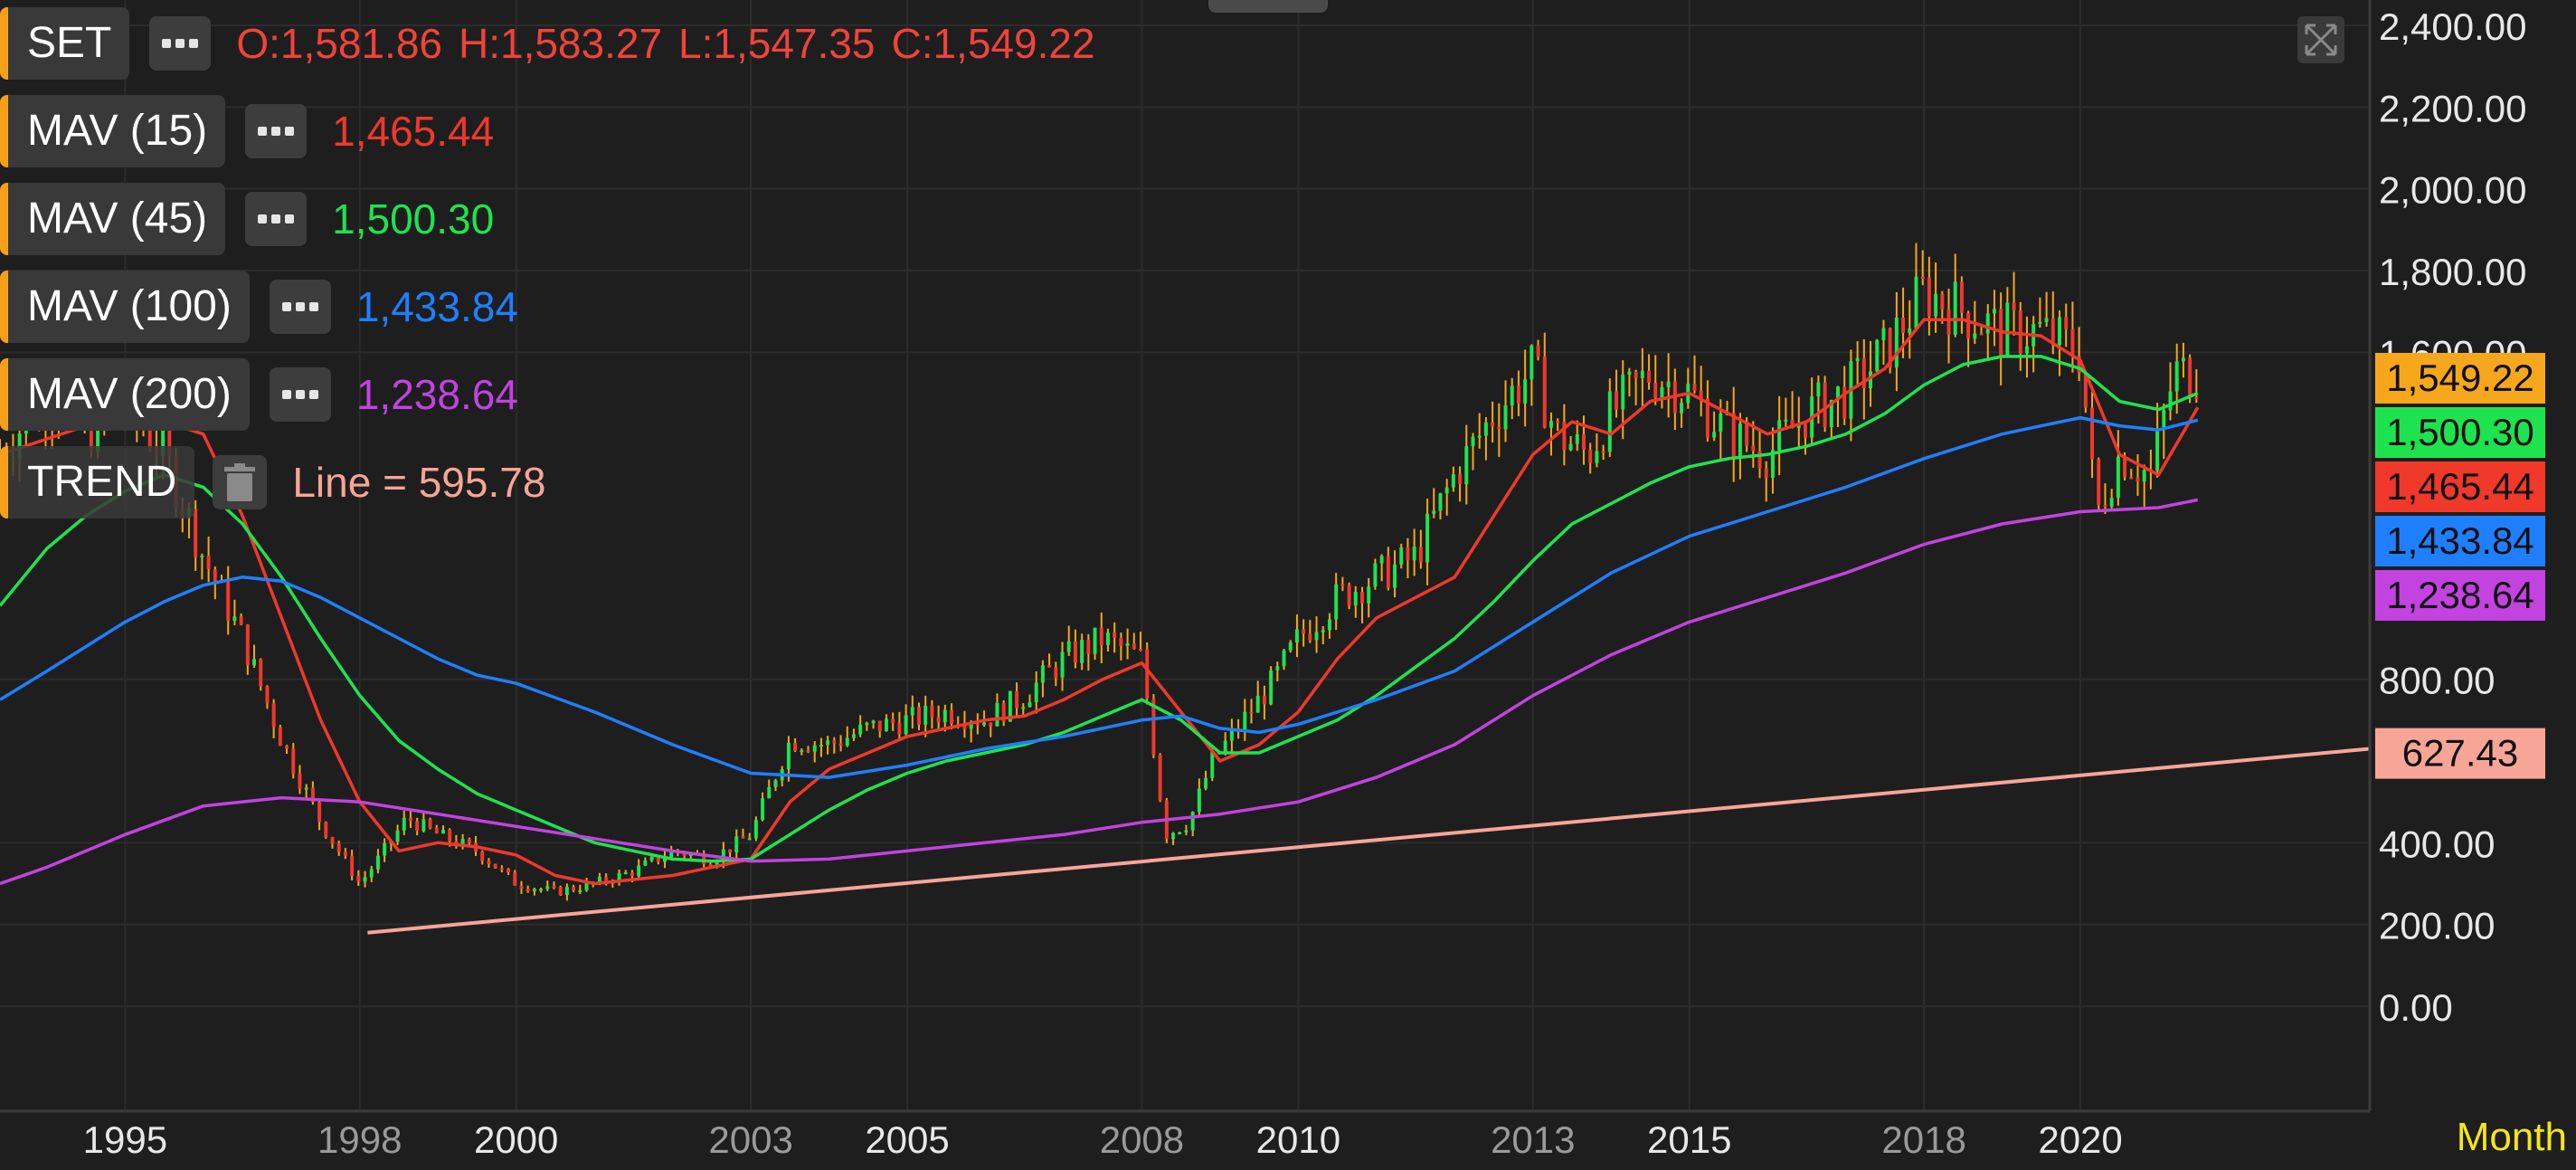  Describe the element at coordinates (419, 483) in the screenshot. I see `trend-value: Line = 595.78` at that location.